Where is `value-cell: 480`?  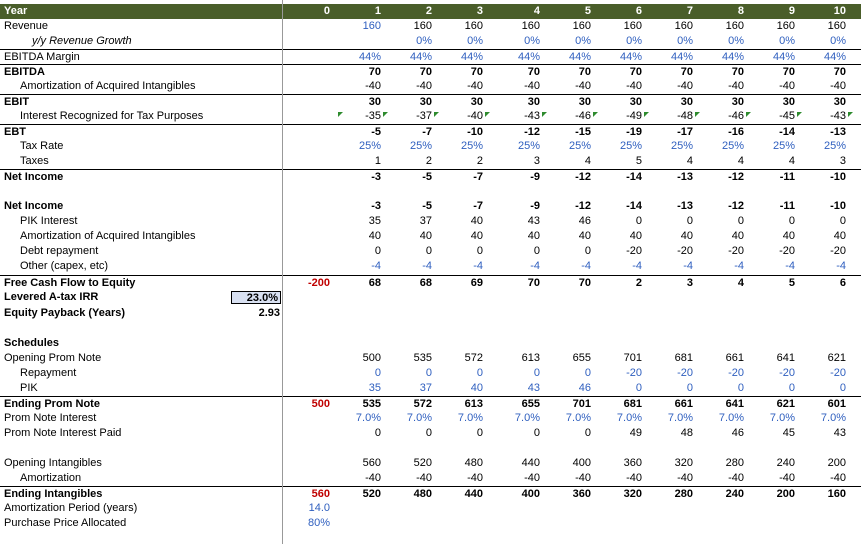 value-cell: 480 is located at coordinates (422, 494).